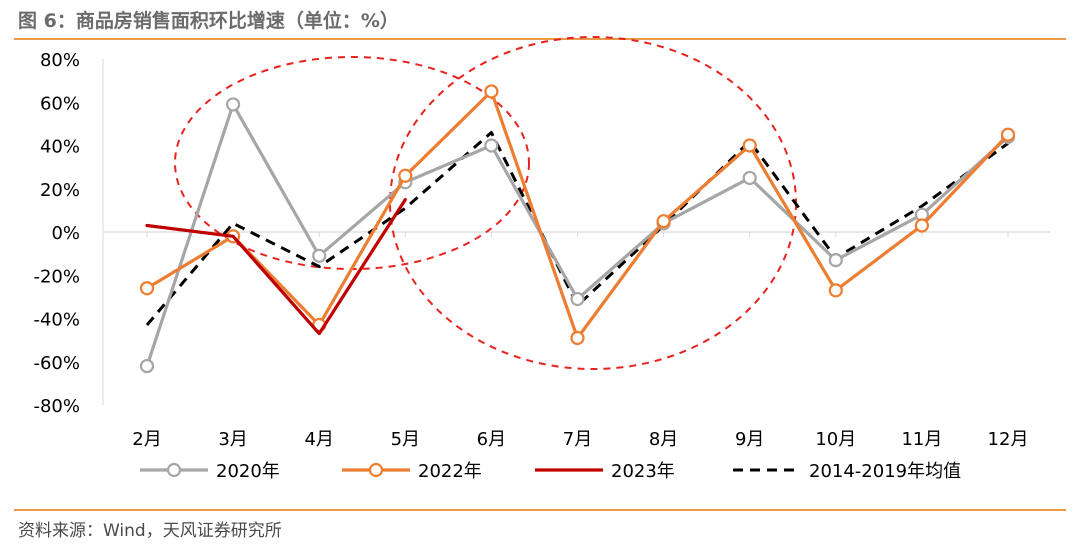 The image size is (1080, 550). I want to click on y-tick-label: 40%, so click(60, 147).